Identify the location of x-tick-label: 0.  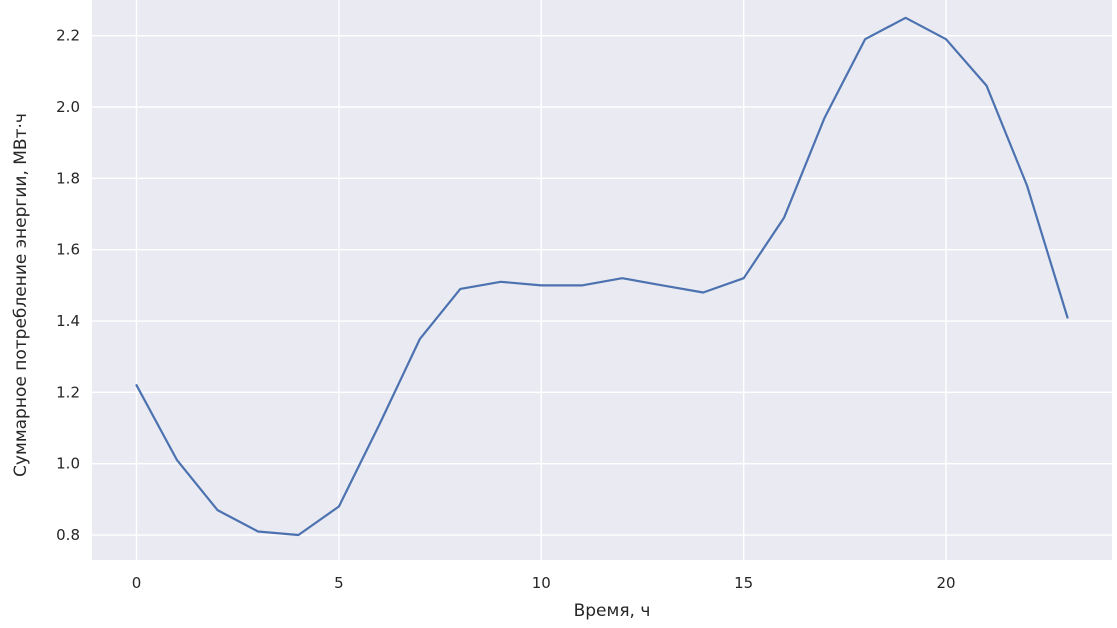
(137, 583).